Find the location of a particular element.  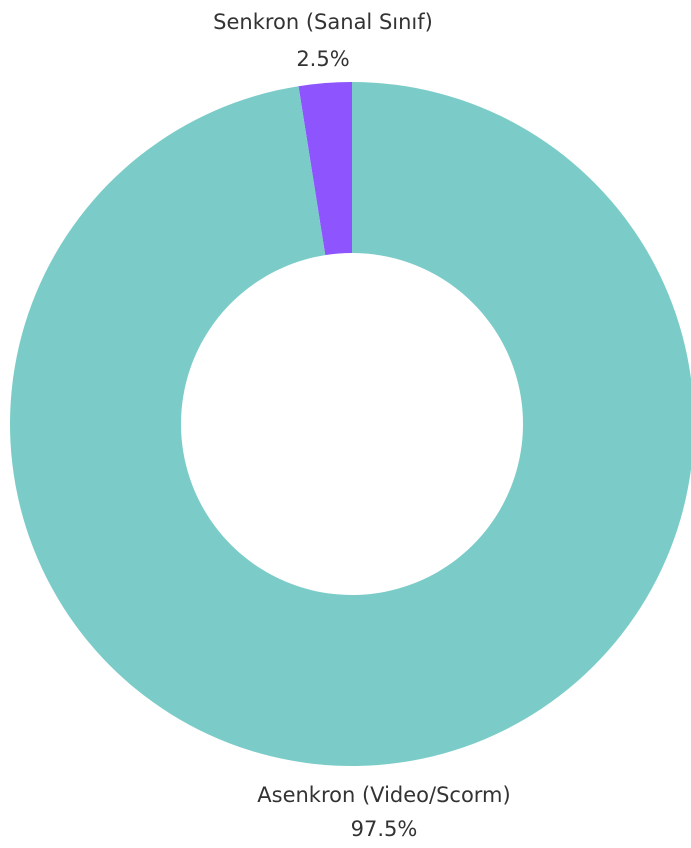

slice-value-senkron: 2.5% is located at coordinates (322, 59).